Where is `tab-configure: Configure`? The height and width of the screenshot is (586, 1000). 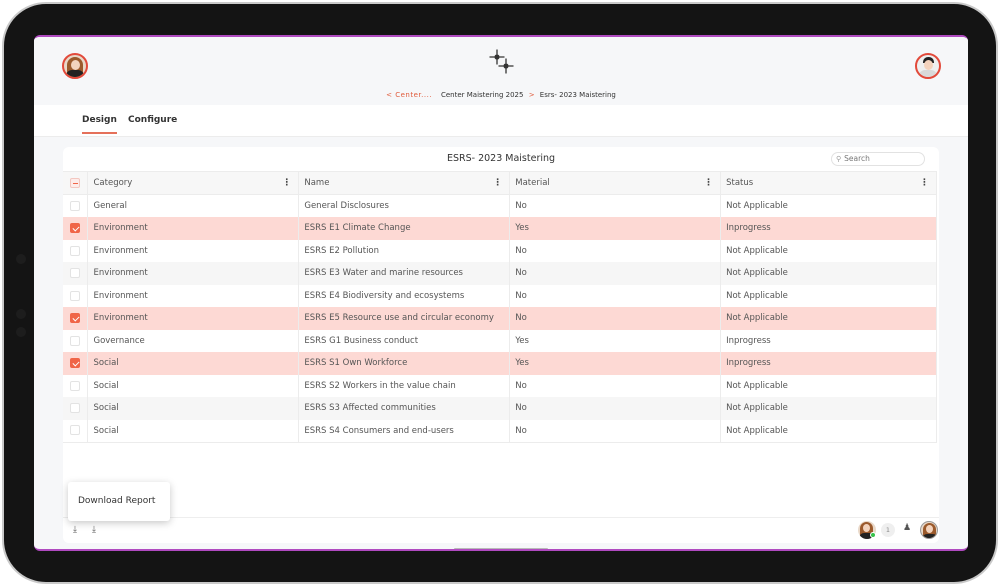 tab-configure: Configure is located at coordinates (153, 120).